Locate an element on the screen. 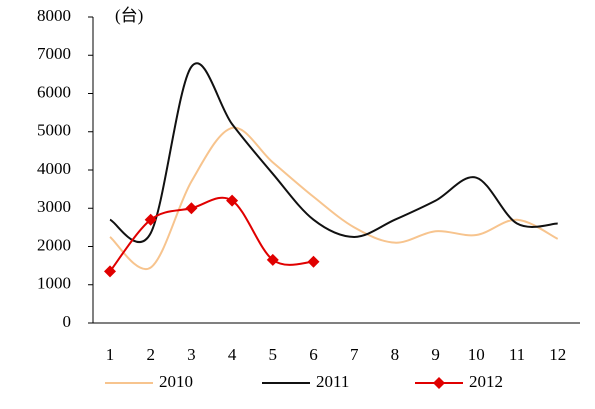 The height and width of the screenshot is (409, 595). x-tick-label: 8 is located at coordinates (395, 354).